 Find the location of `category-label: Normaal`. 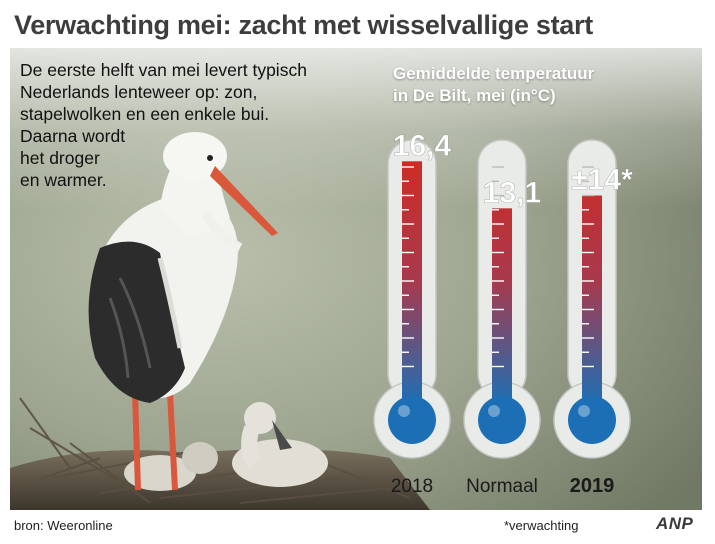

category-label: Normaal is located at coordinates (502, 486).